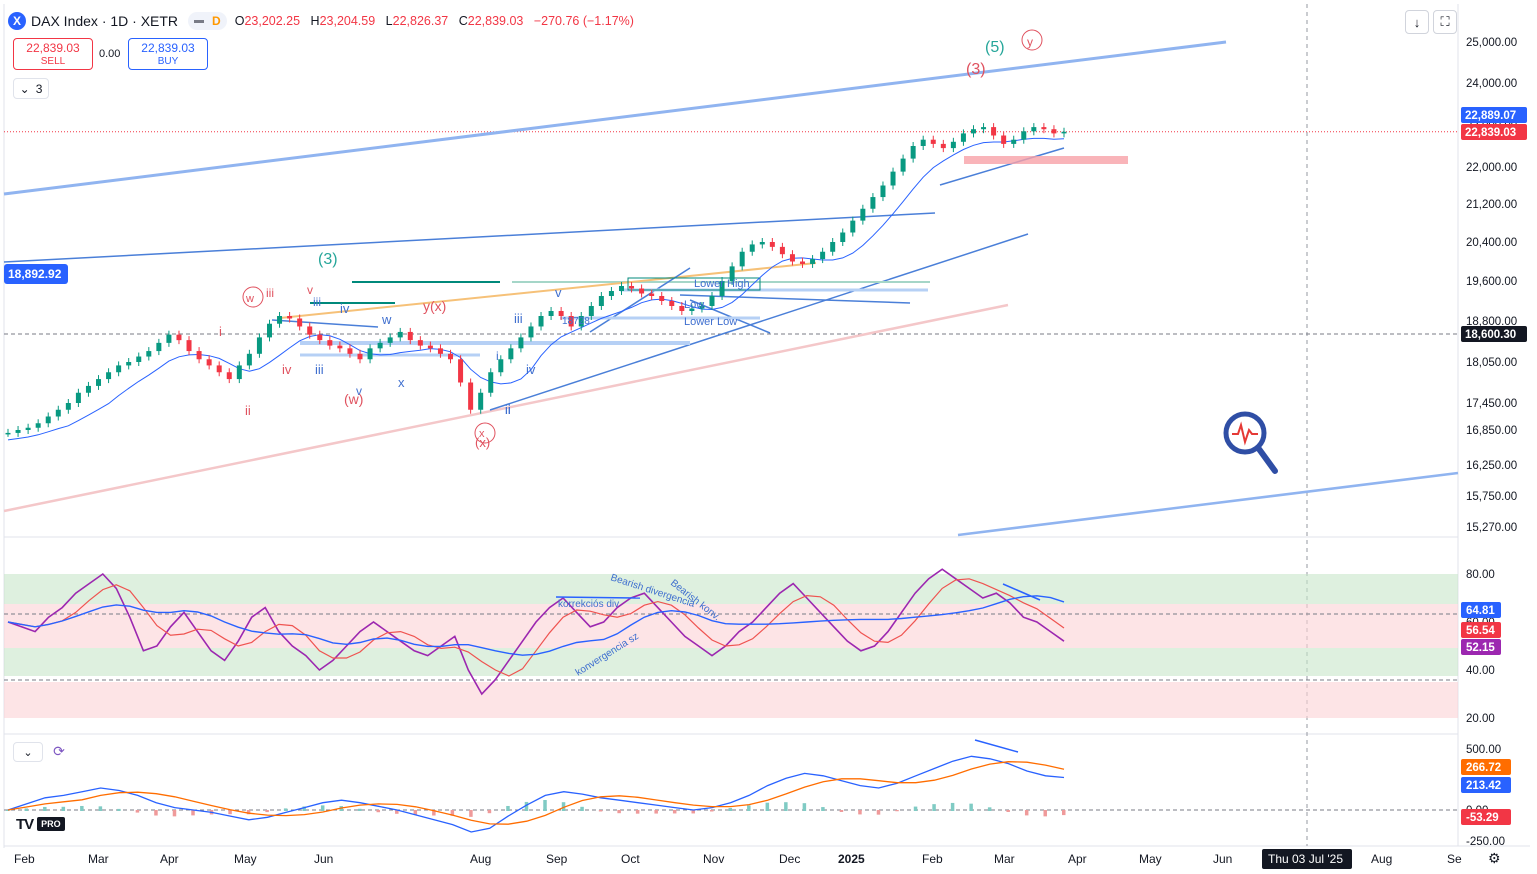 The height and width of the screenshot is (874, 1537). I want to click on download-button: ↓, so click(1417, 22).